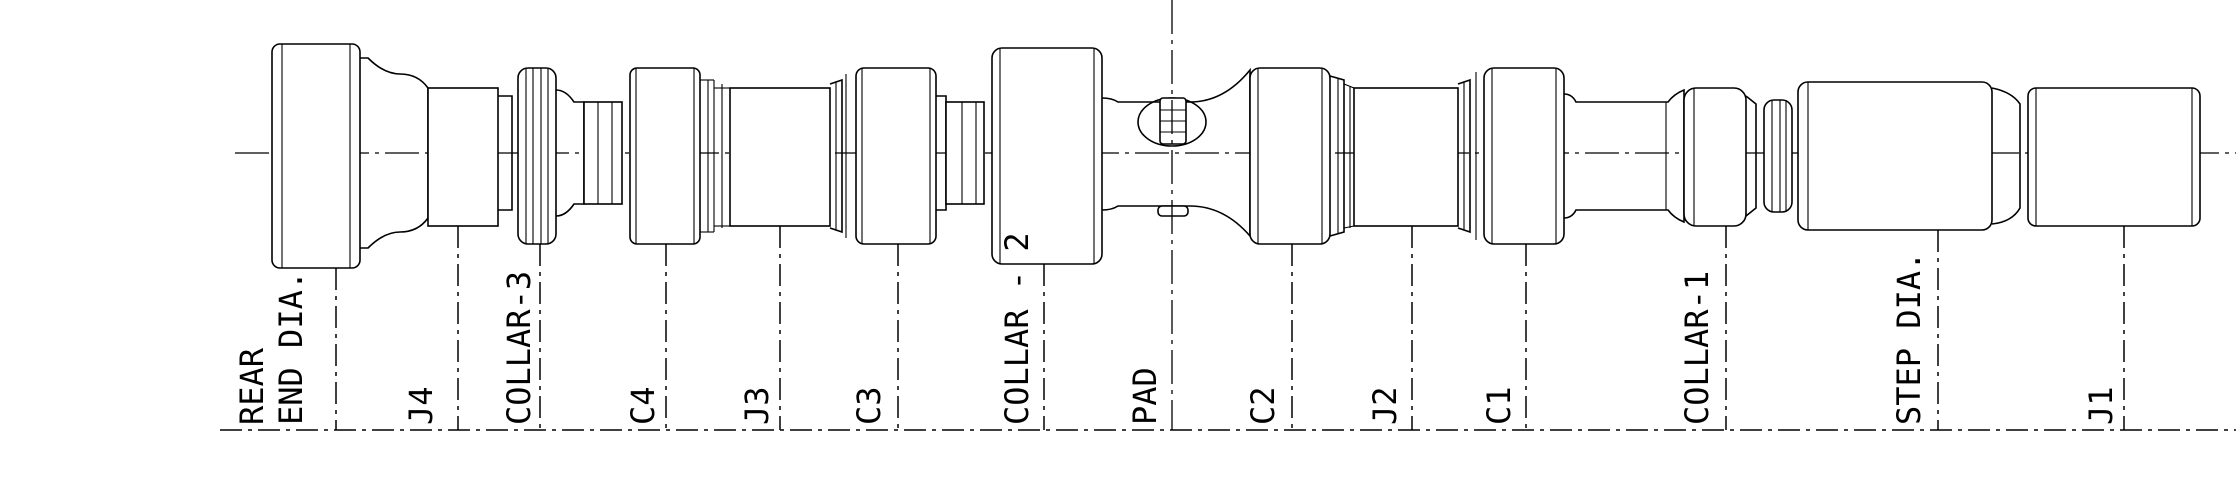 The image size is (2240, 478). I want to click on label-j3: J3, so click(757, 405).